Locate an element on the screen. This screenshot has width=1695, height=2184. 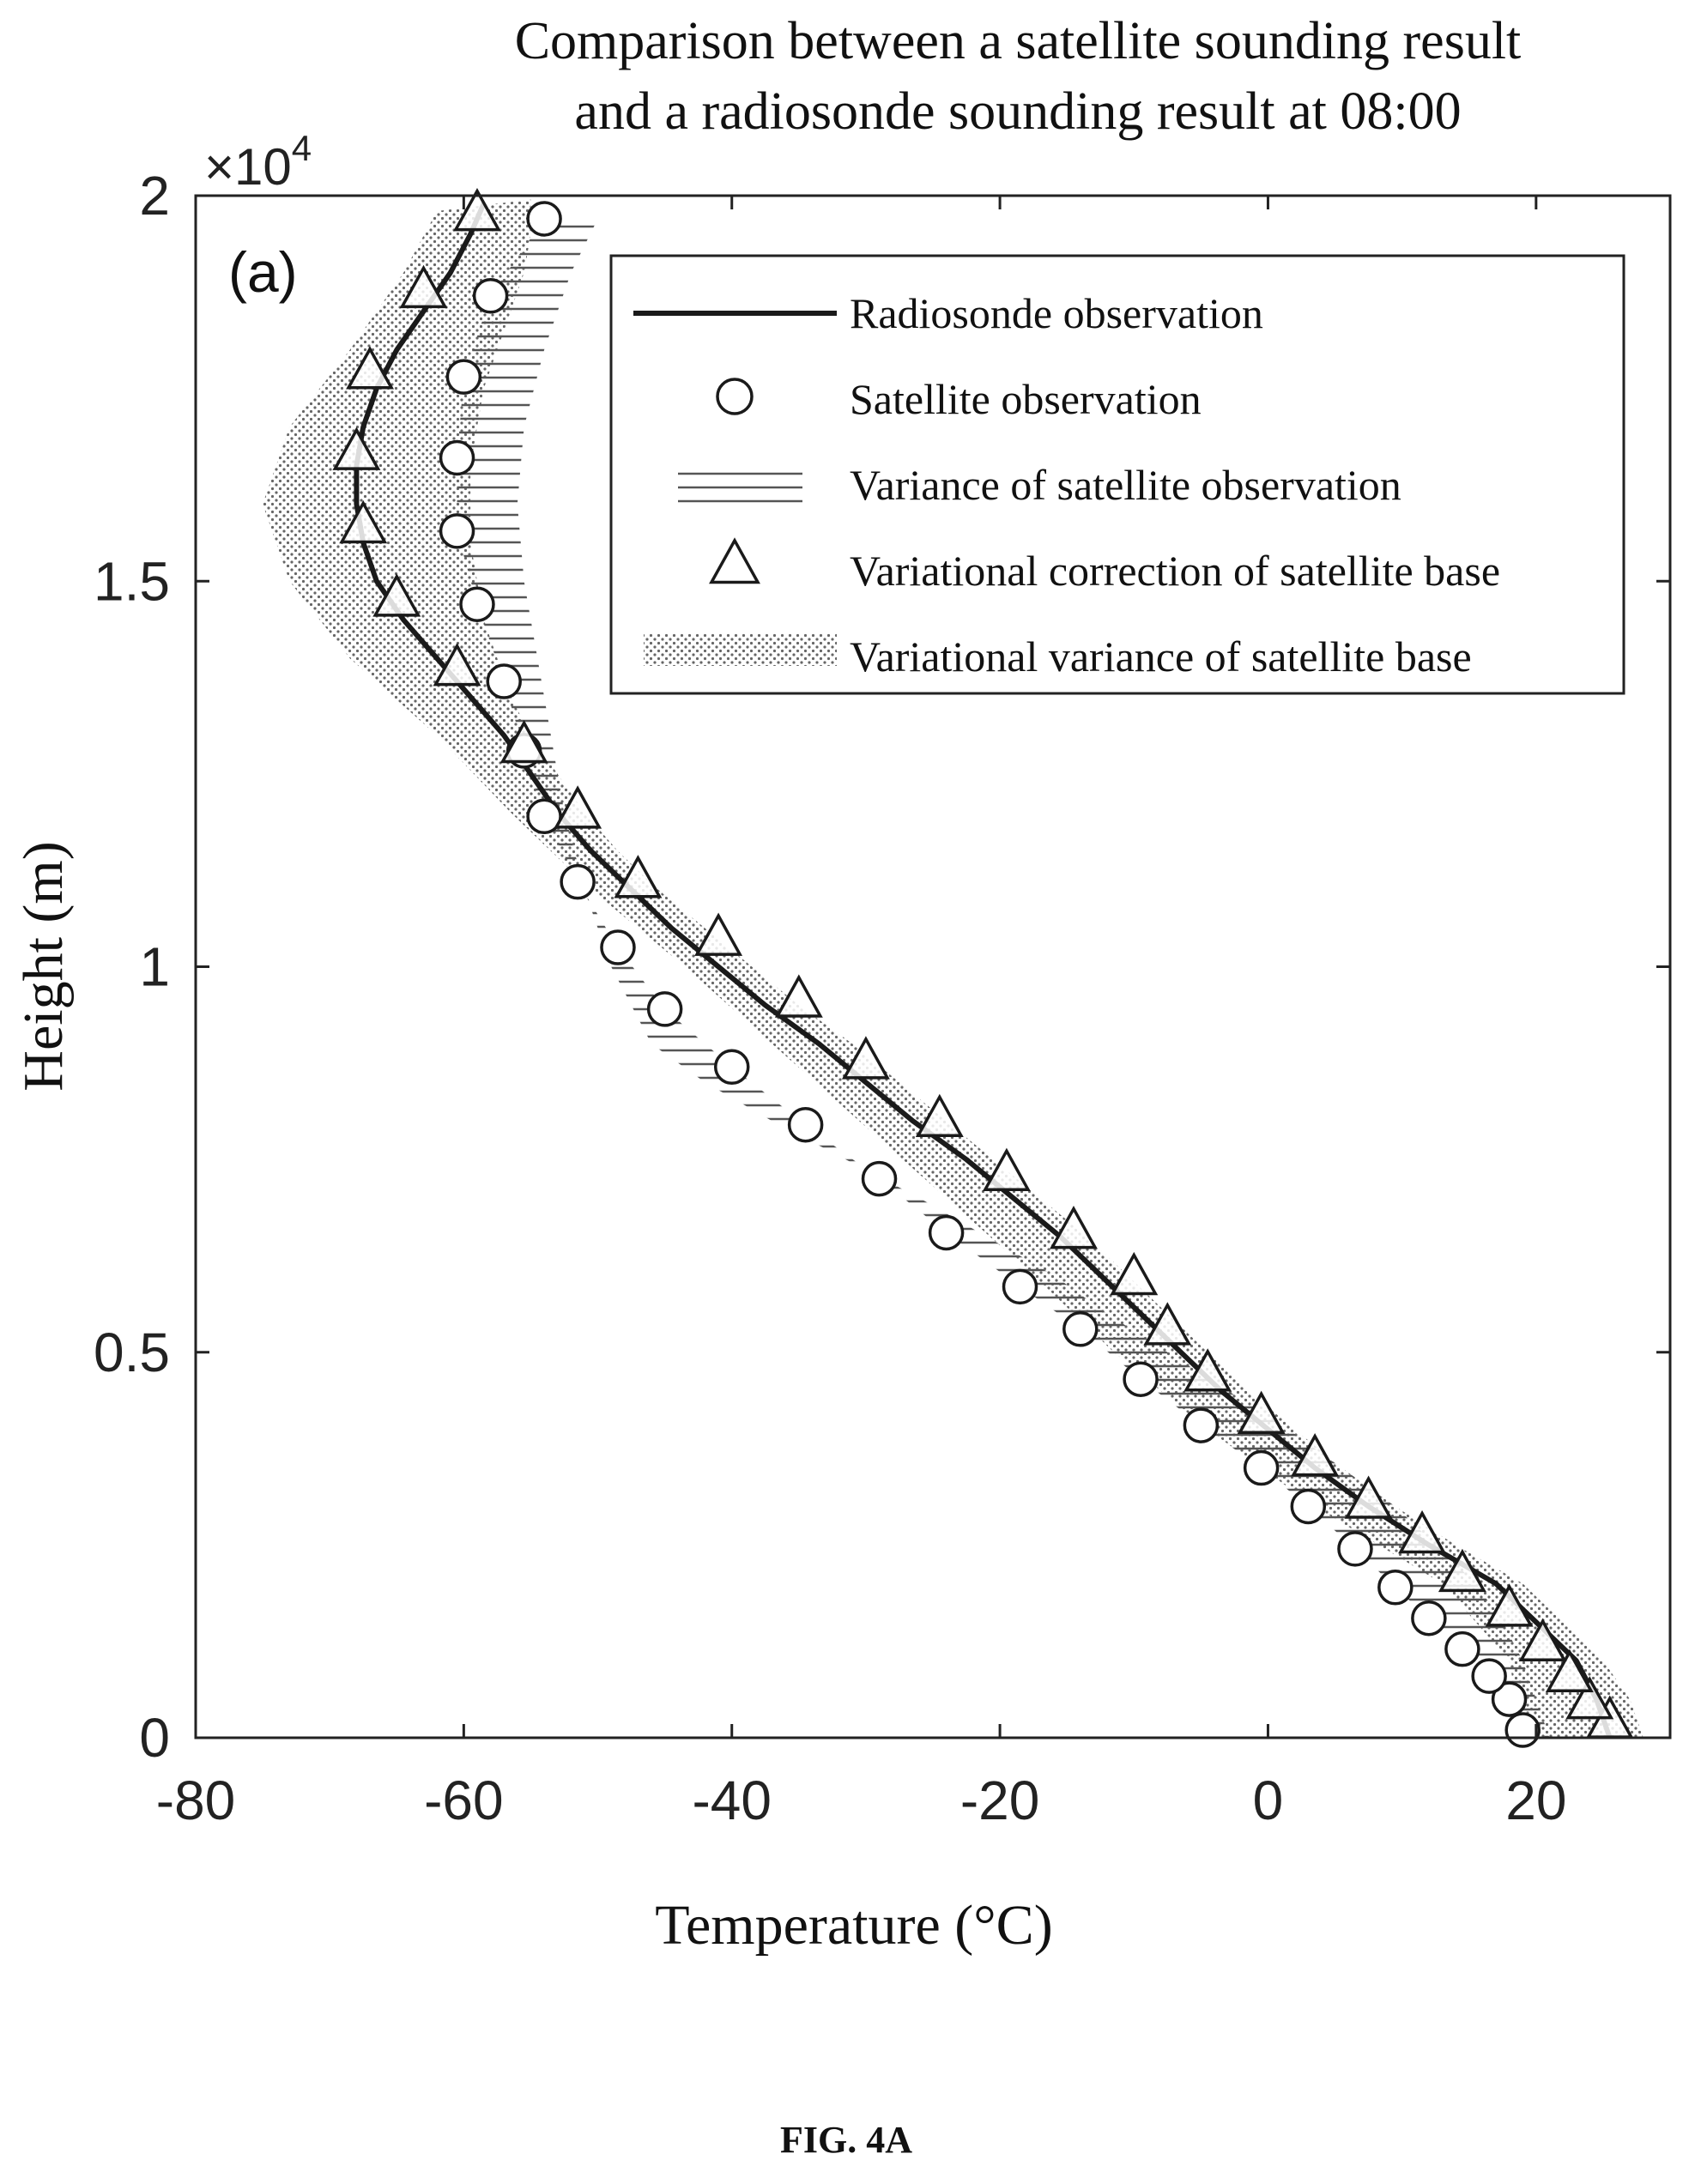
x-tick-label: -60 is located at coordinates (464, 1801).